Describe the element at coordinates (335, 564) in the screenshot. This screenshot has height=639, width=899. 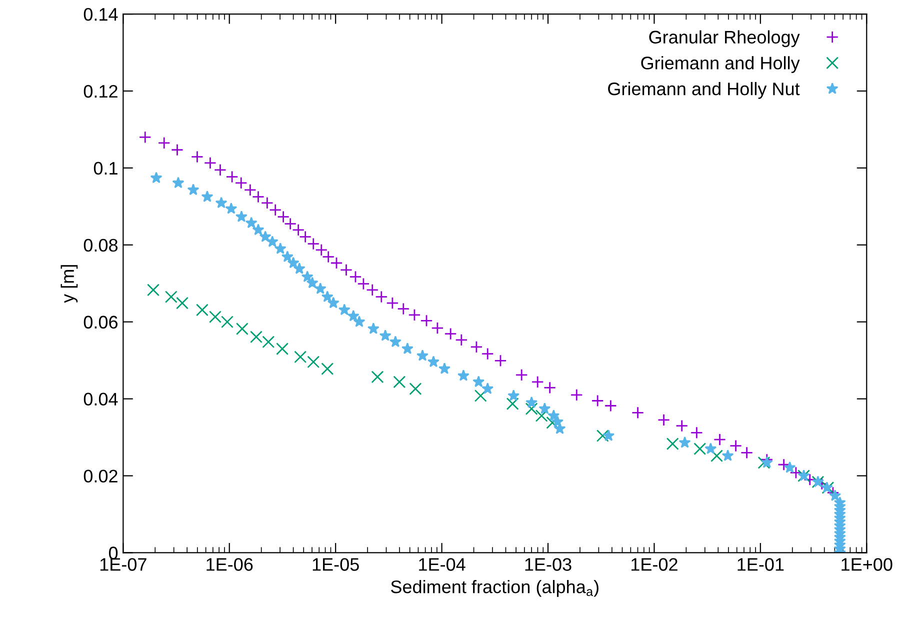
I see `x-tick-label: 1E-05` at that location.